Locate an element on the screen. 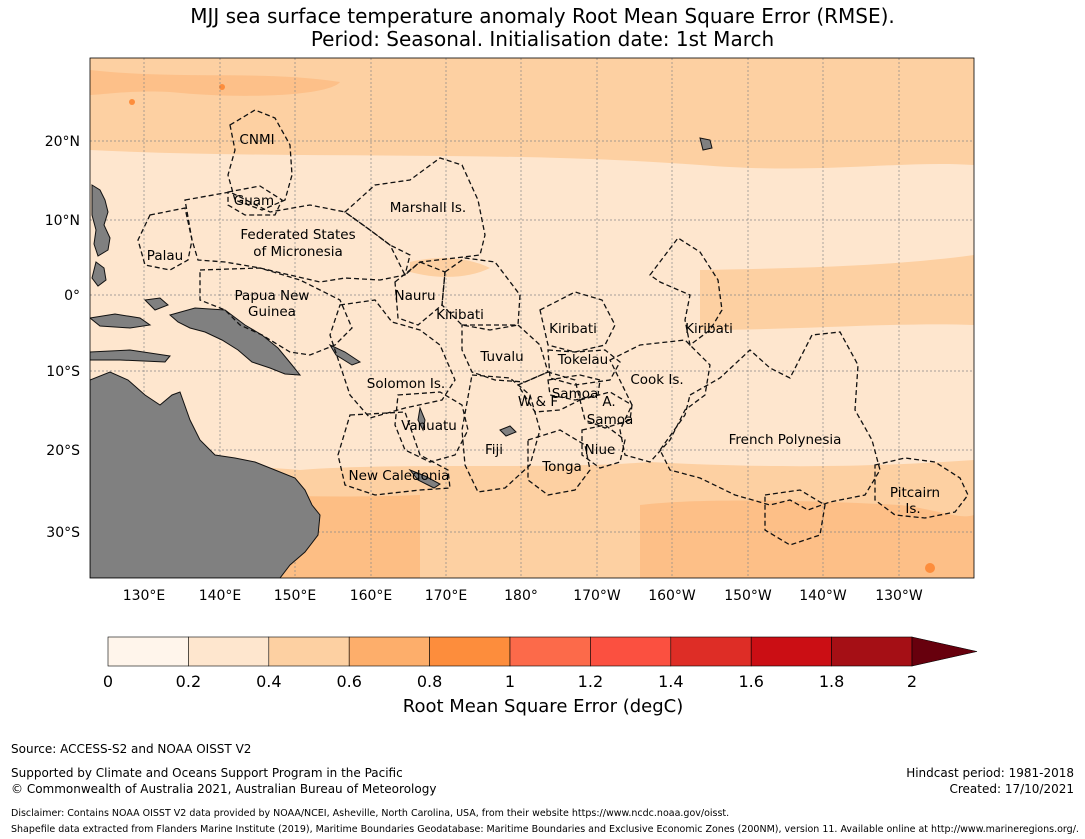 This screenshot has width=1085, height=839. eez-vanuatu is located at coordinates (431, 427).